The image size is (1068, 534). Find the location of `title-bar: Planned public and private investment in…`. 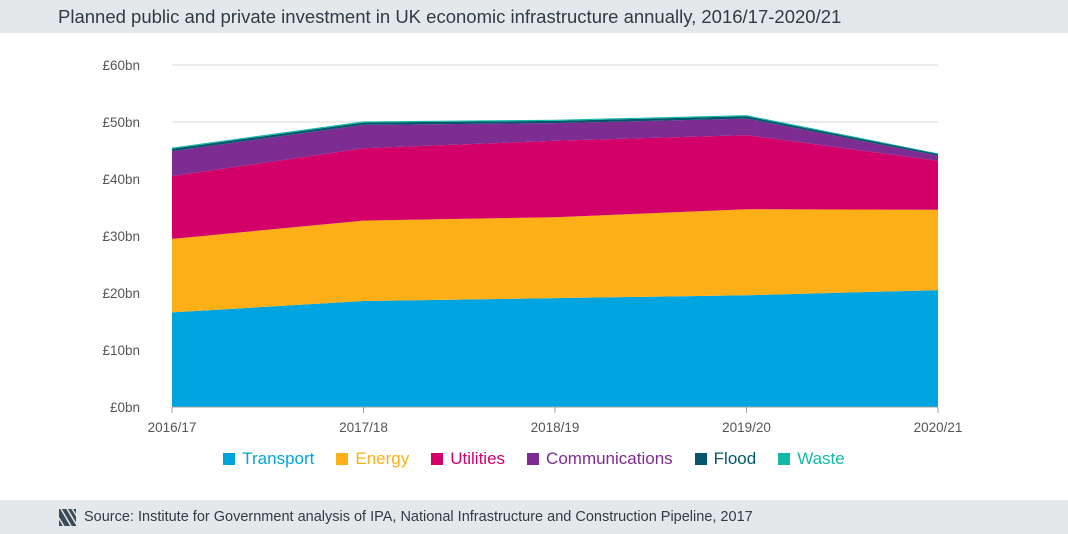

title-bar: Planned public and private investment in… is located at coordinates (534, 16).